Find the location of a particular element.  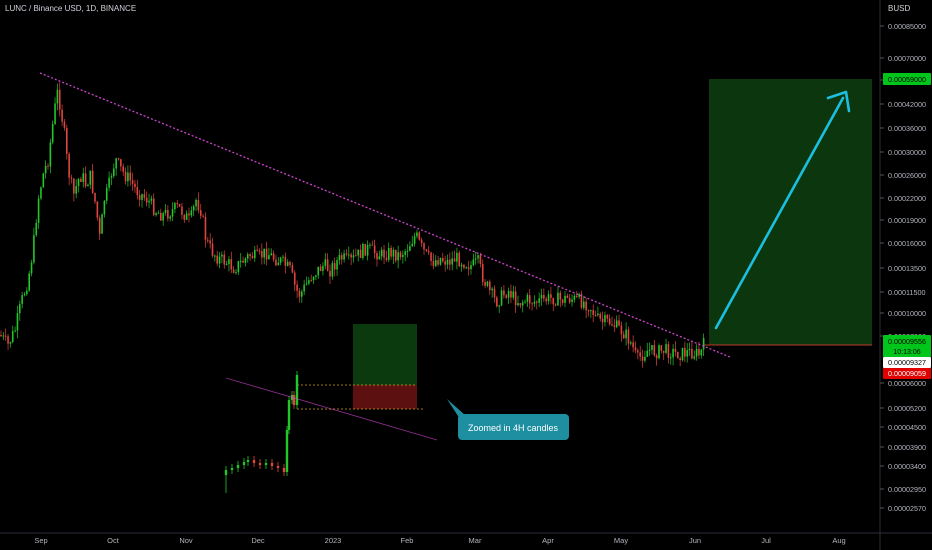

x-tick-label: Feb is located at coordinates (407, 540).